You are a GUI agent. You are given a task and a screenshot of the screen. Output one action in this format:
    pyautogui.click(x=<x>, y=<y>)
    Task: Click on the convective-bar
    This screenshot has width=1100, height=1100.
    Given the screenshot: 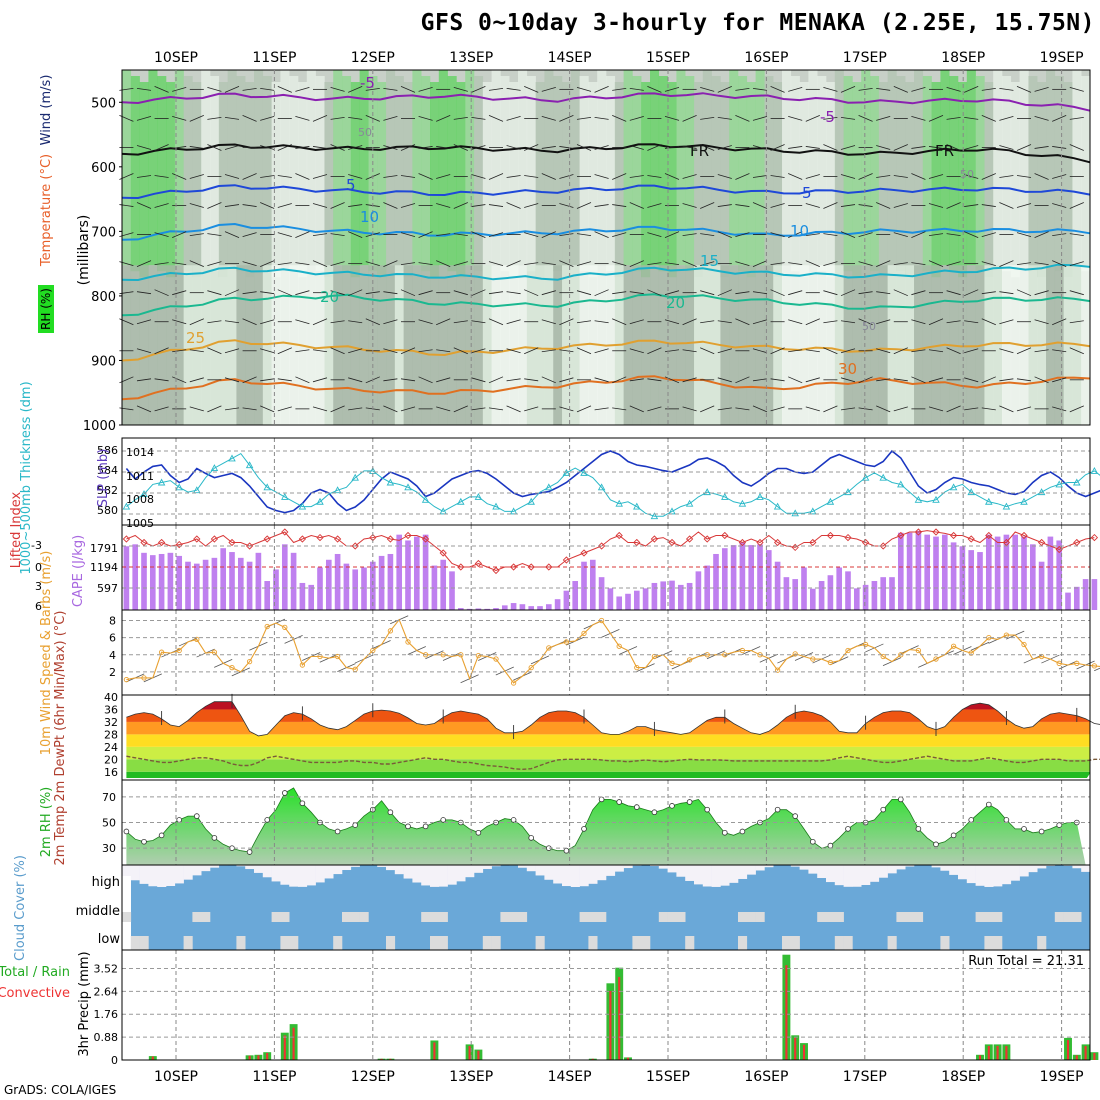 What is the action you would take?
    pyautogui.click(x=610, y=1025)
    